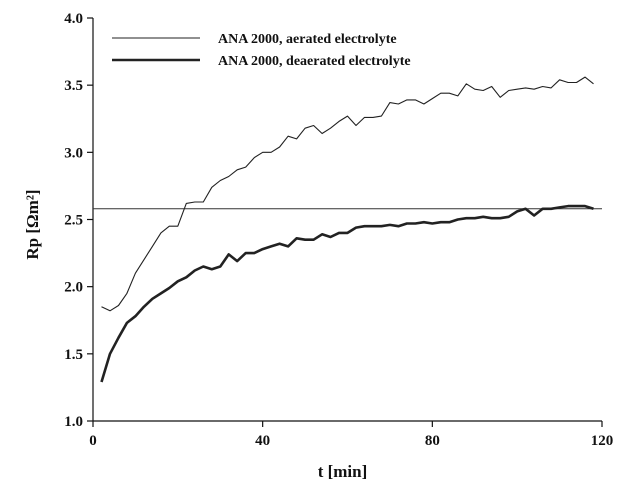 The height and width of the screenshot is (490, 632). What do you see at coordinates (73, 19) in the screenshot?
I see `y-tick-label: 4.0` at bounding box center [73, 19].